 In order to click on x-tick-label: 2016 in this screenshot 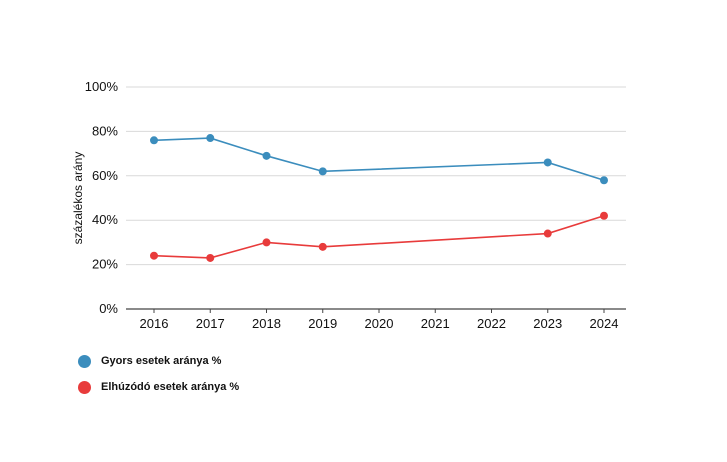, I will do `click(154, 323)`.